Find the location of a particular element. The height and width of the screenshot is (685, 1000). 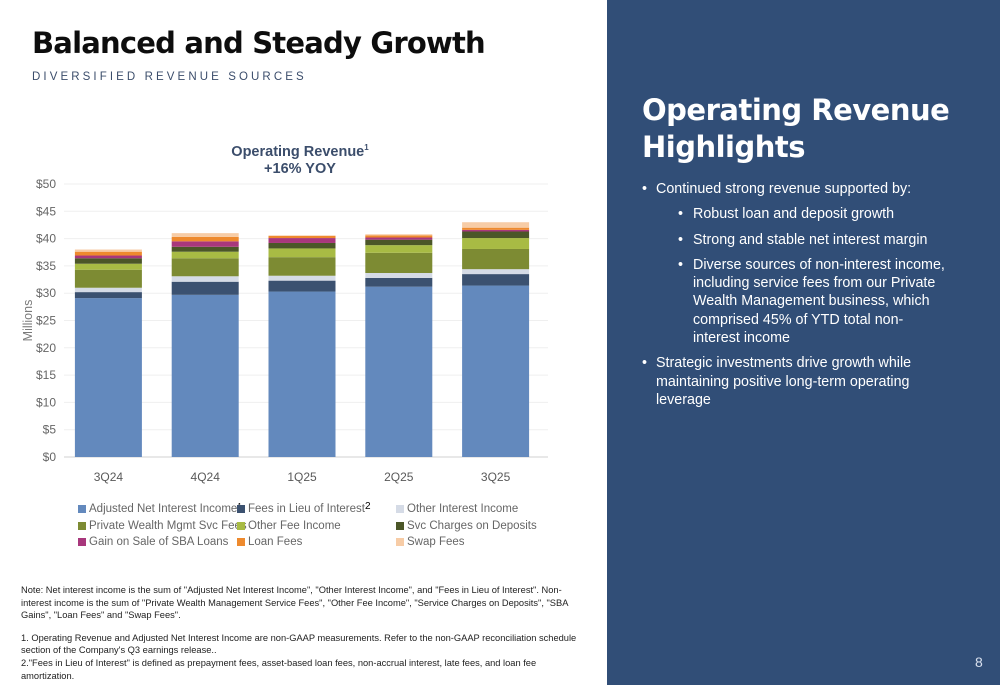

y-tick-label: $20 is located at coordinates (46, 348).